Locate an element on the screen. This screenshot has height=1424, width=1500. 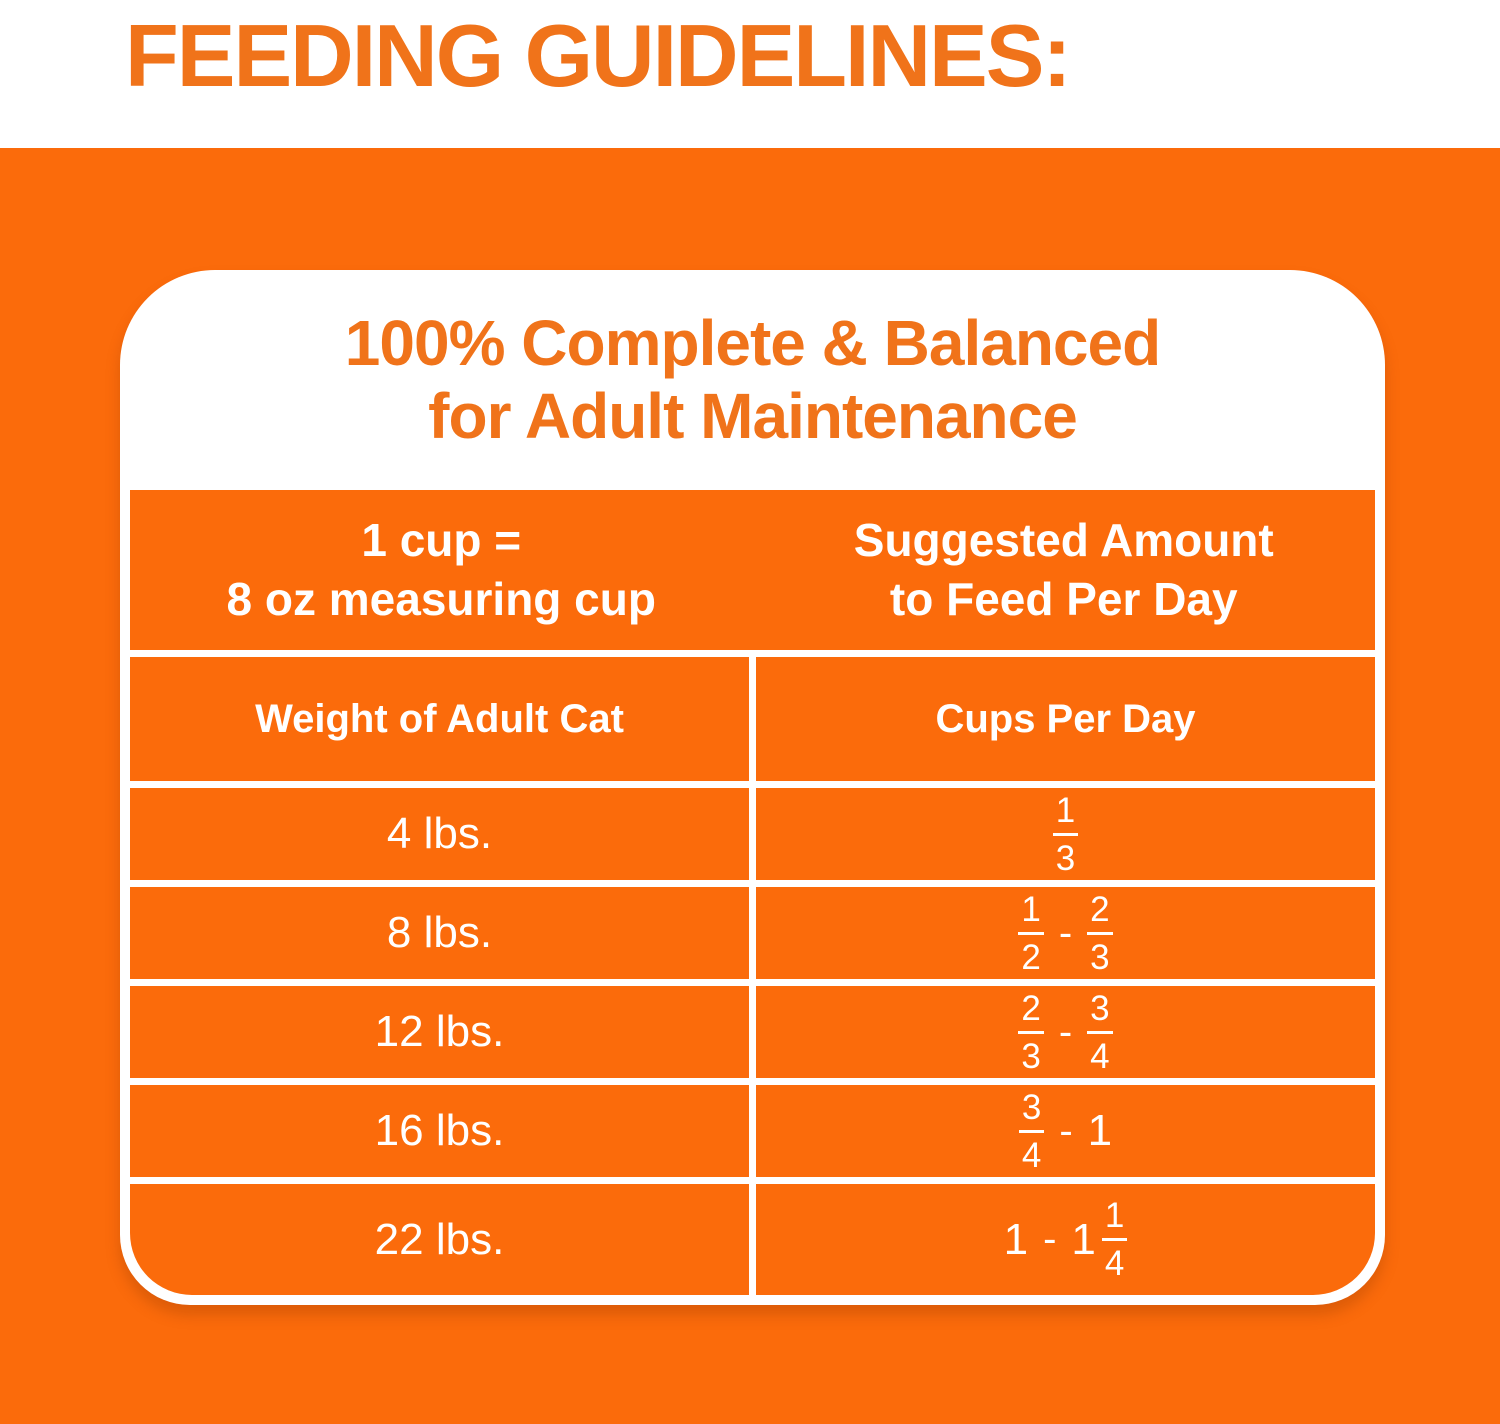
page-title: FEEDING GUIDELINES: is located at coordinates (598, 55).